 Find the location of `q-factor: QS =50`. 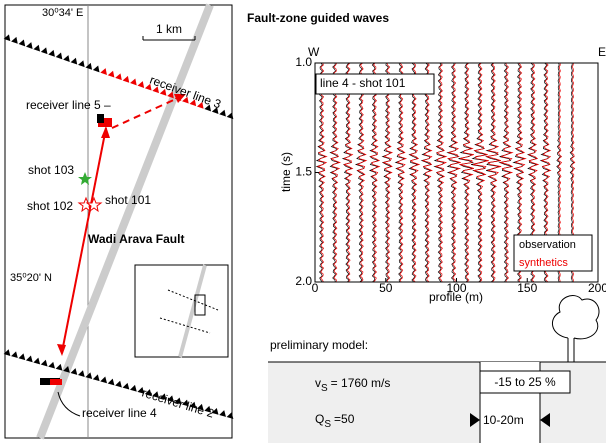

q-factor: QS =50 is located at coordinates (335, 420).